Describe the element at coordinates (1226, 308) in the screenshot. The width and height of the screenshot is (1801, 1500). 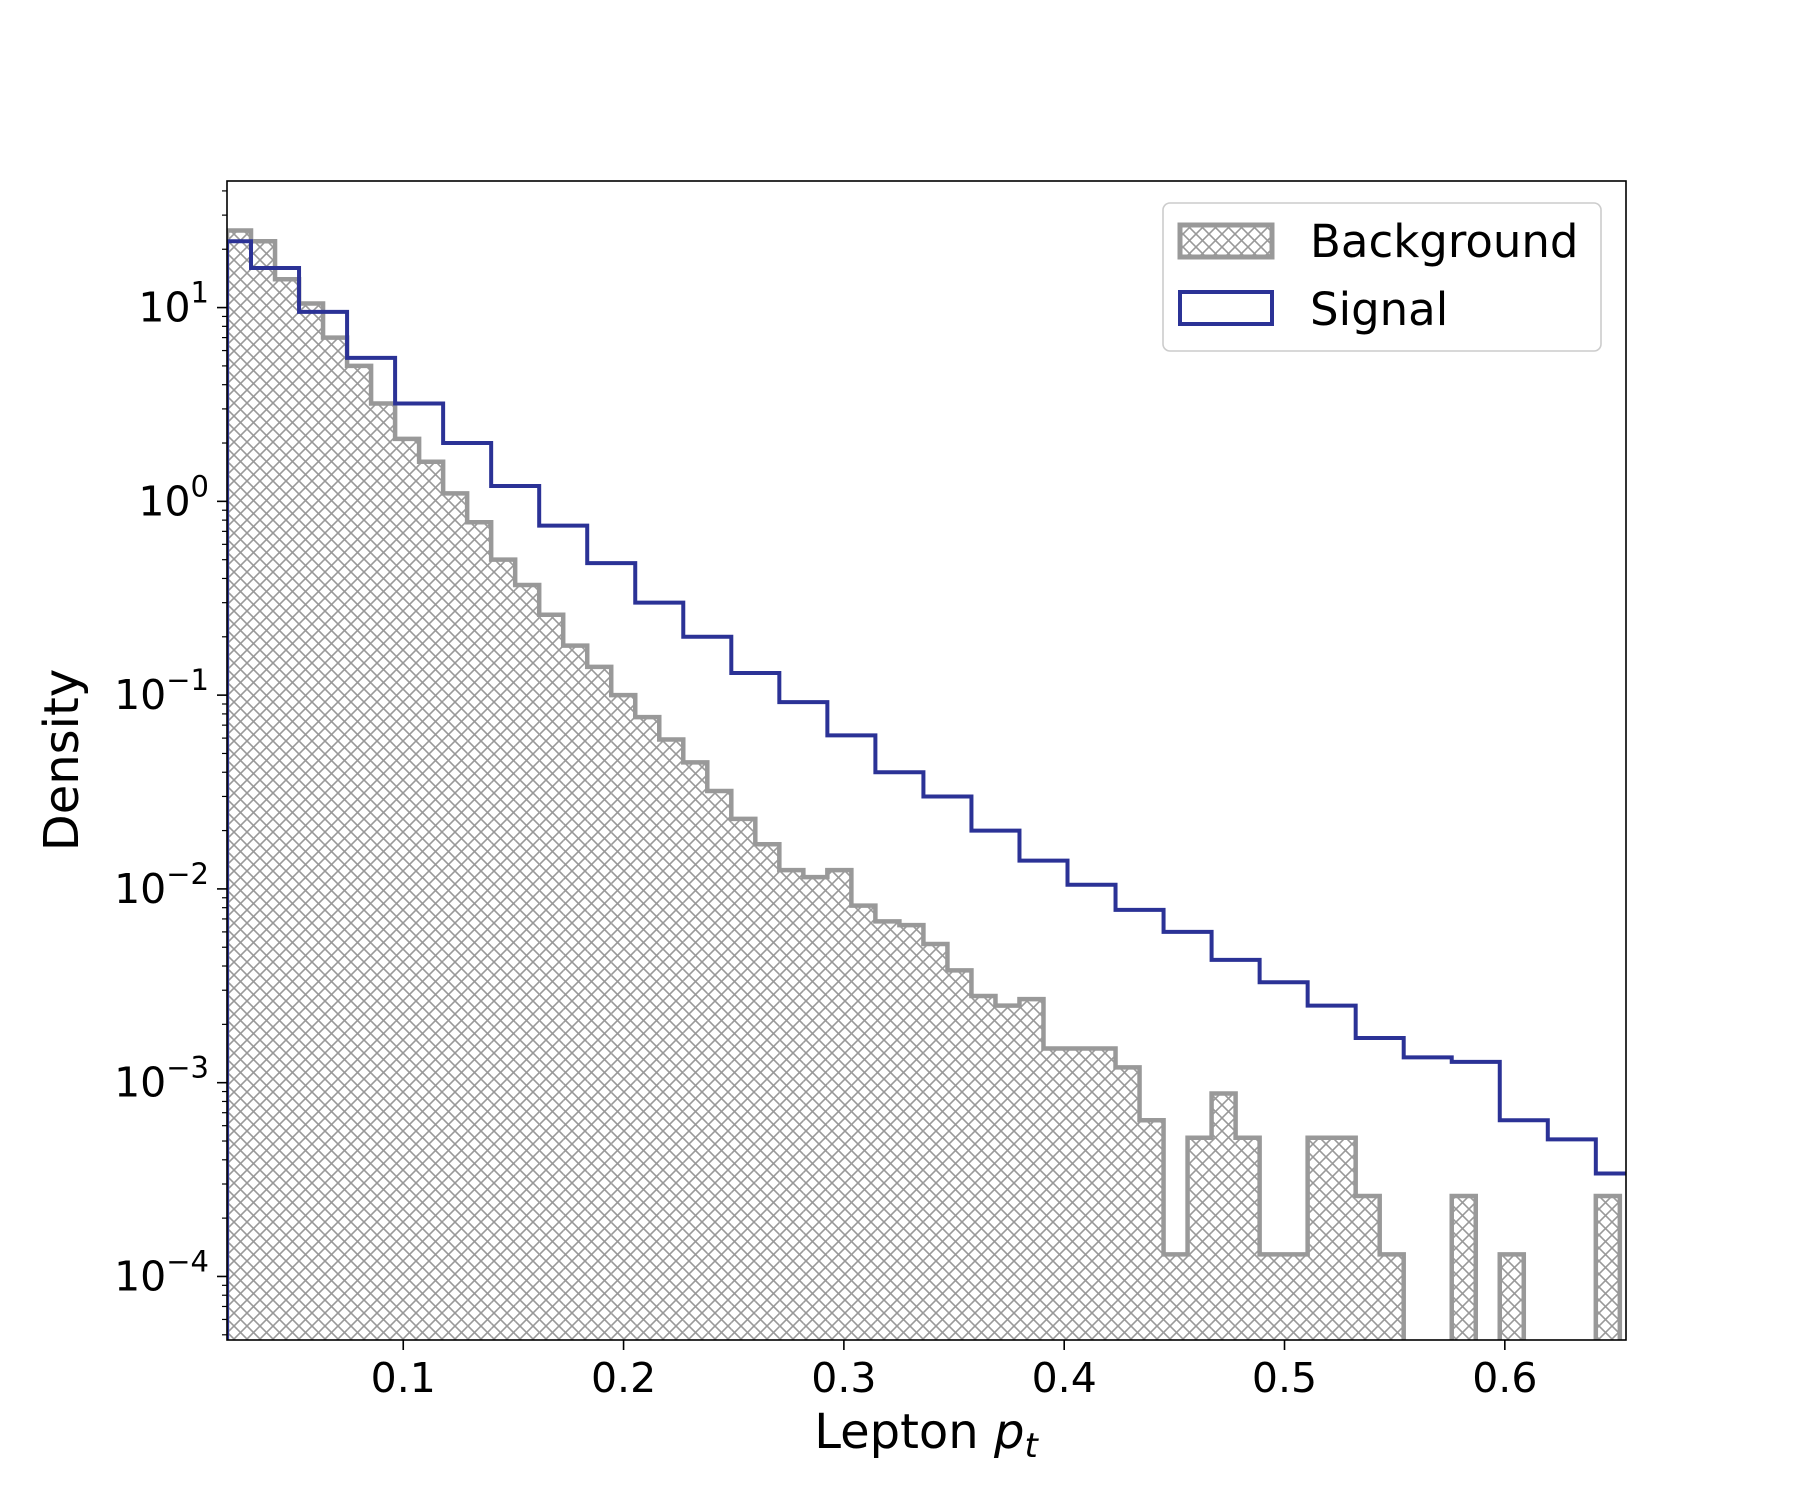
I see `legend-swatch-signal` at that location.